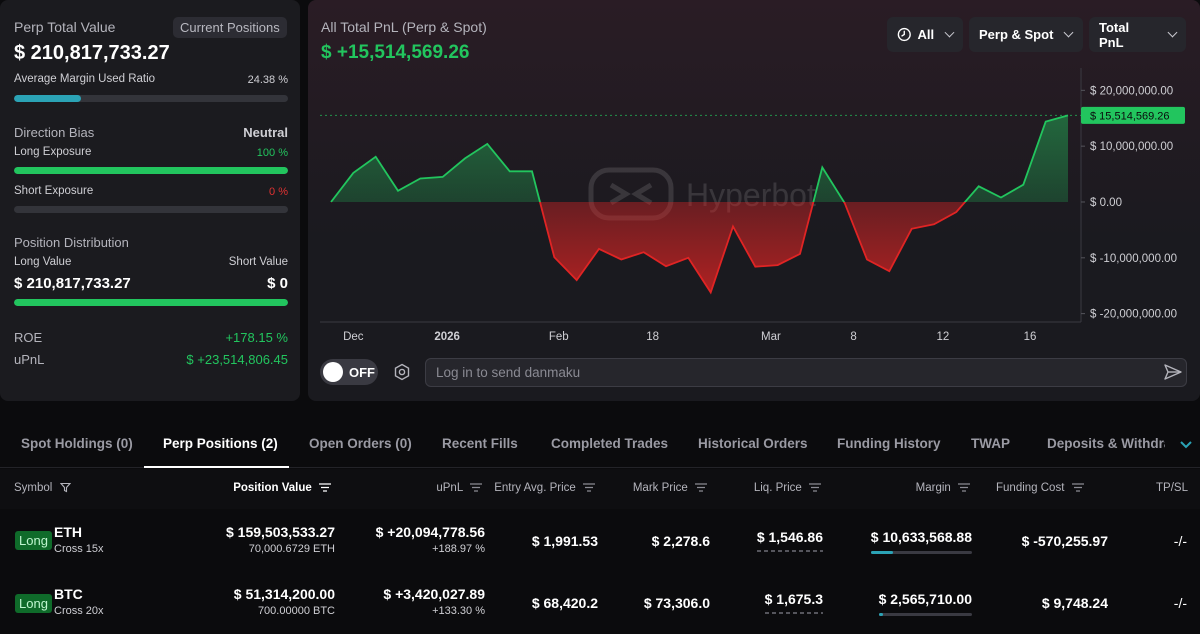 The image size is (1200, 634). Describe the element at coordinates (151, 170) in the screenshot. I see `long-exposure-bar-fill` at that location.